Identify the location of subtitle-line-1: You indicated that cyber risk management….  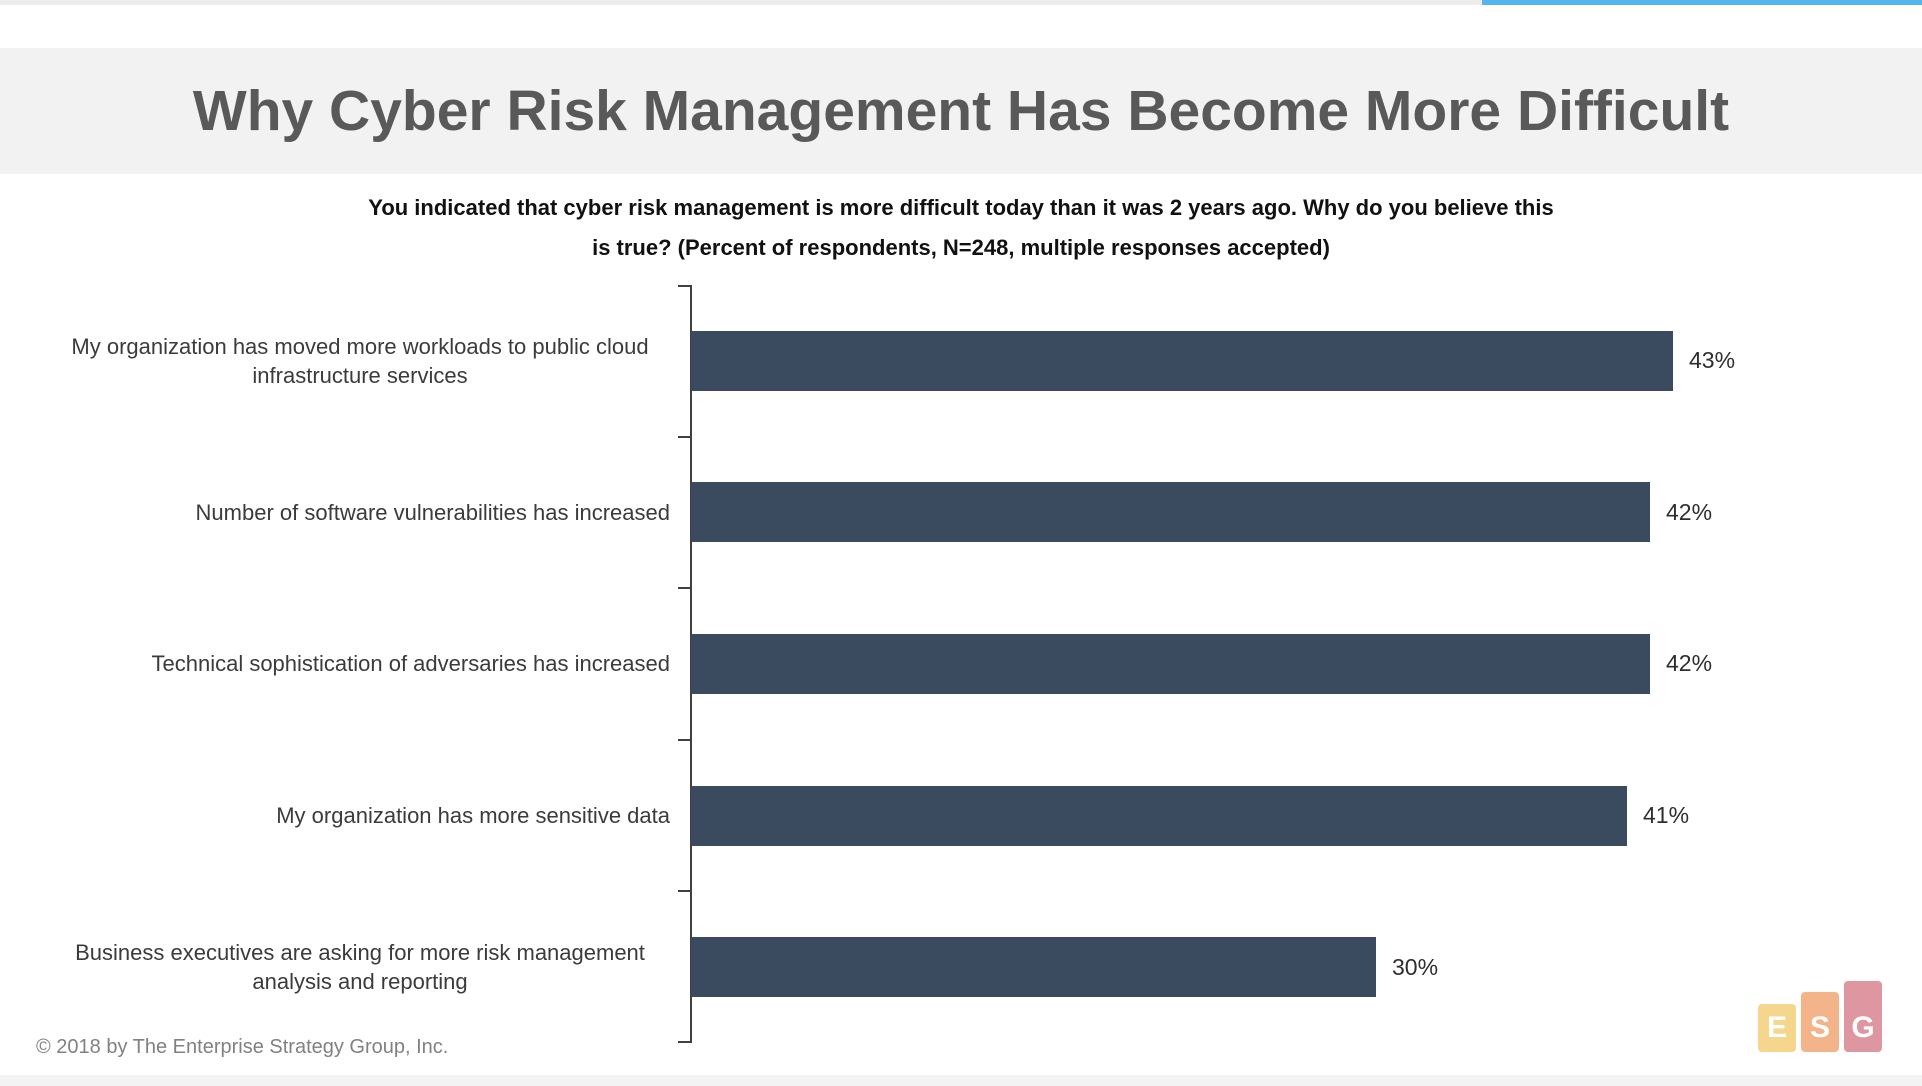
(961, 207).